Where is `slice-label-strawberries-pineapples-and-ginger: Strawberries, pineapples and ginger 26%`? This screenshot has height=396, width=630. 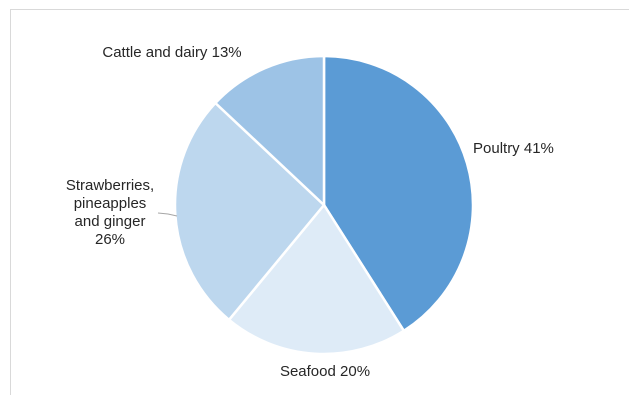 slice-label-strawberries-pineapples-and-ginger: Strawberries, pineapples and ginger 26% is located at coordinates (110, 212).